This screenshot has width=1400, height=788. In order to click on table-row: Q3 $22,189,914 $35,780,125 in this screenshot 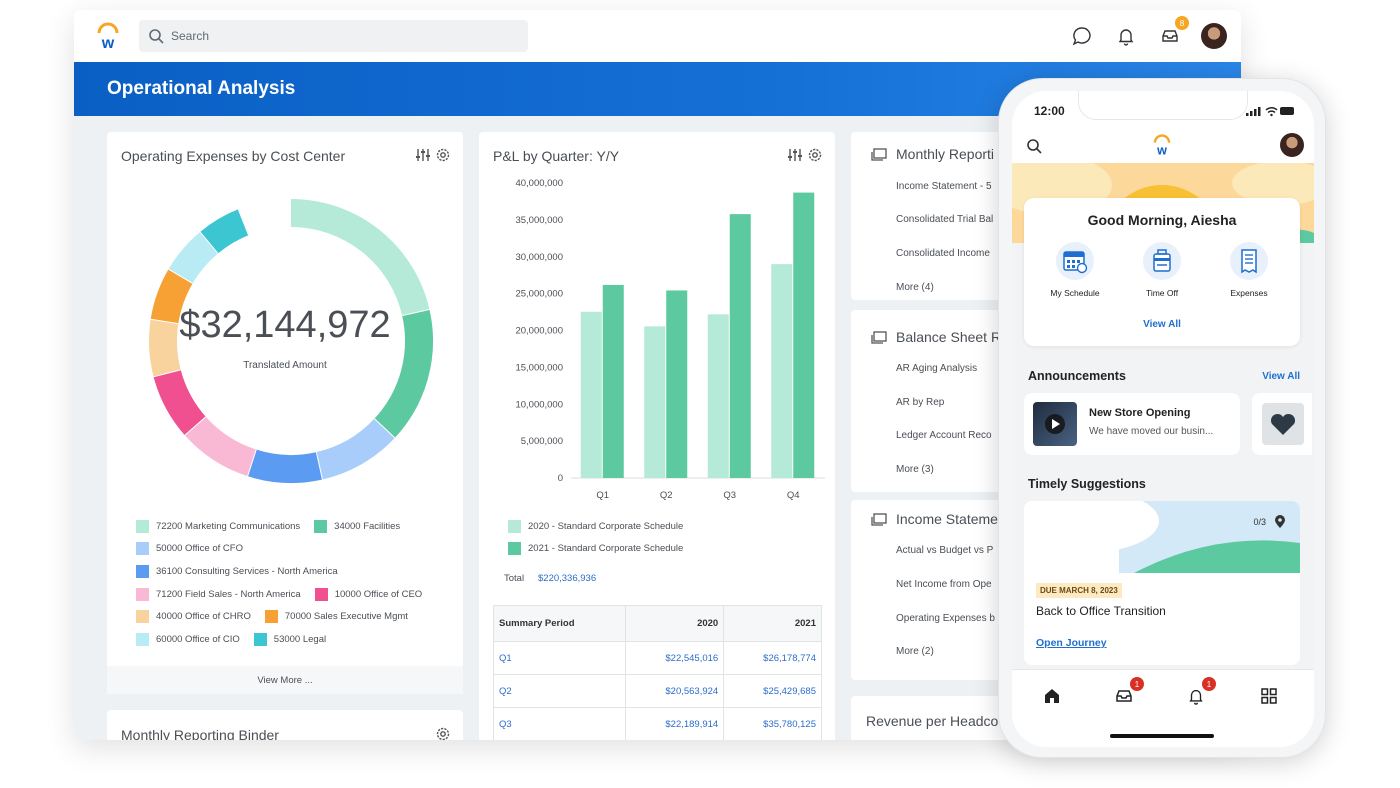, I will do `click(657, 723)`.